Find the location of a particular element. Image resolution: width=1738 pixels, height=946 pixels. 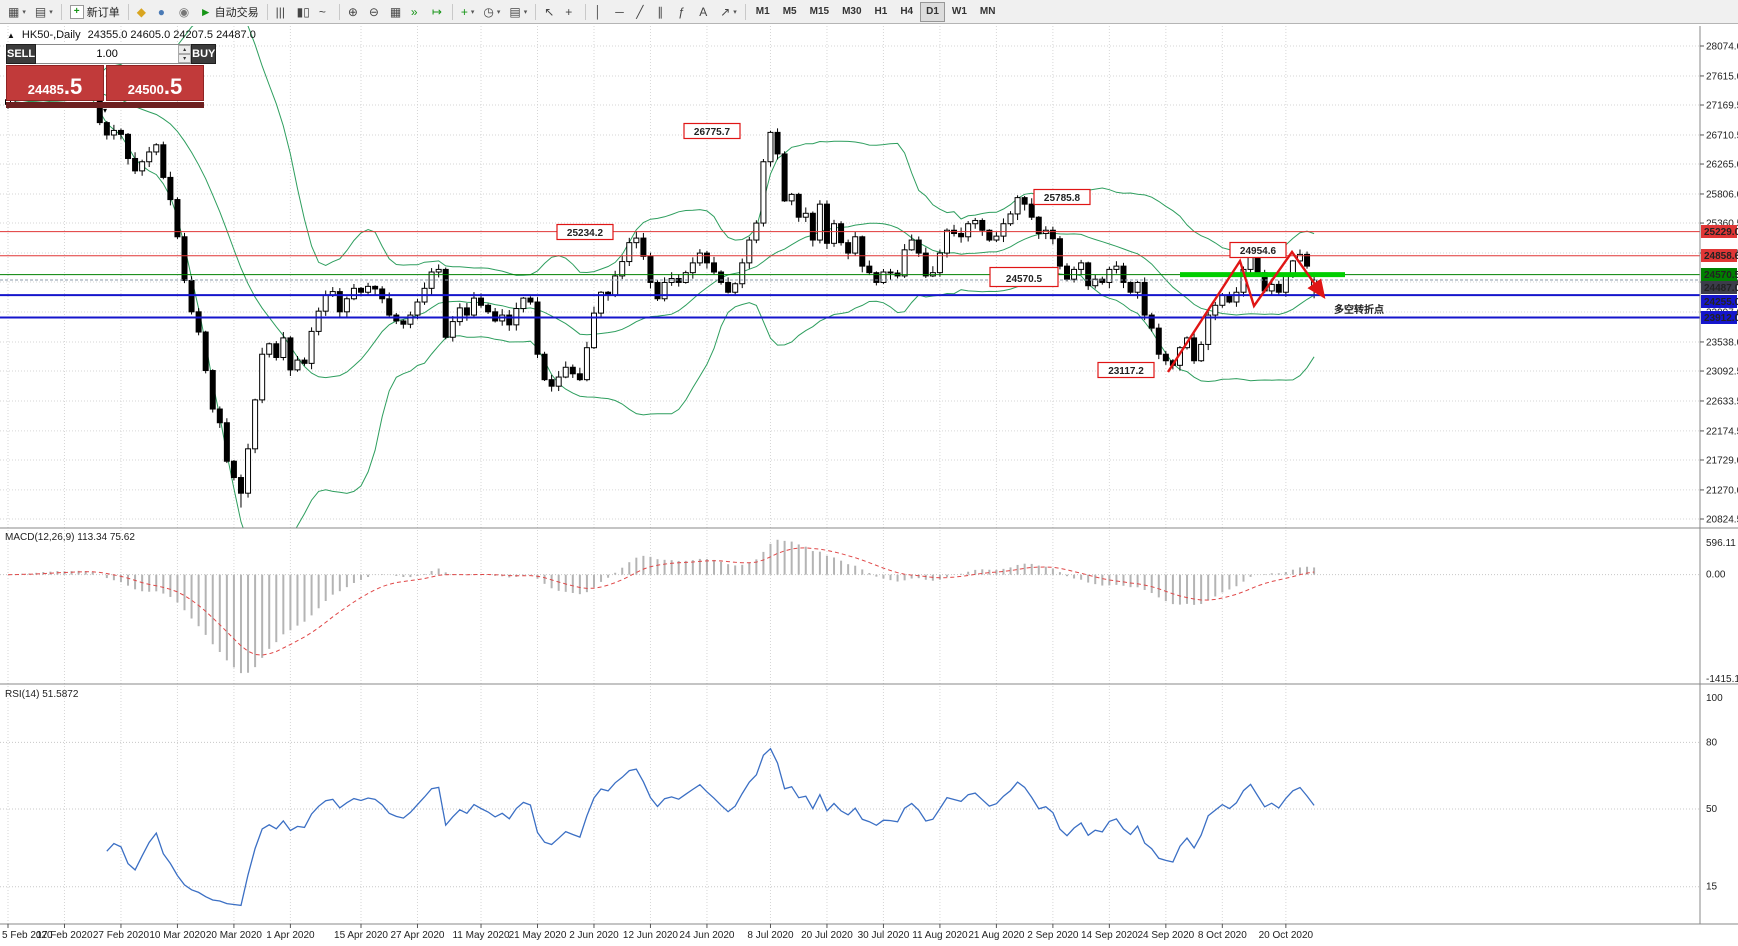

spread-bar: ▾ is located at coordinates (105, 108).